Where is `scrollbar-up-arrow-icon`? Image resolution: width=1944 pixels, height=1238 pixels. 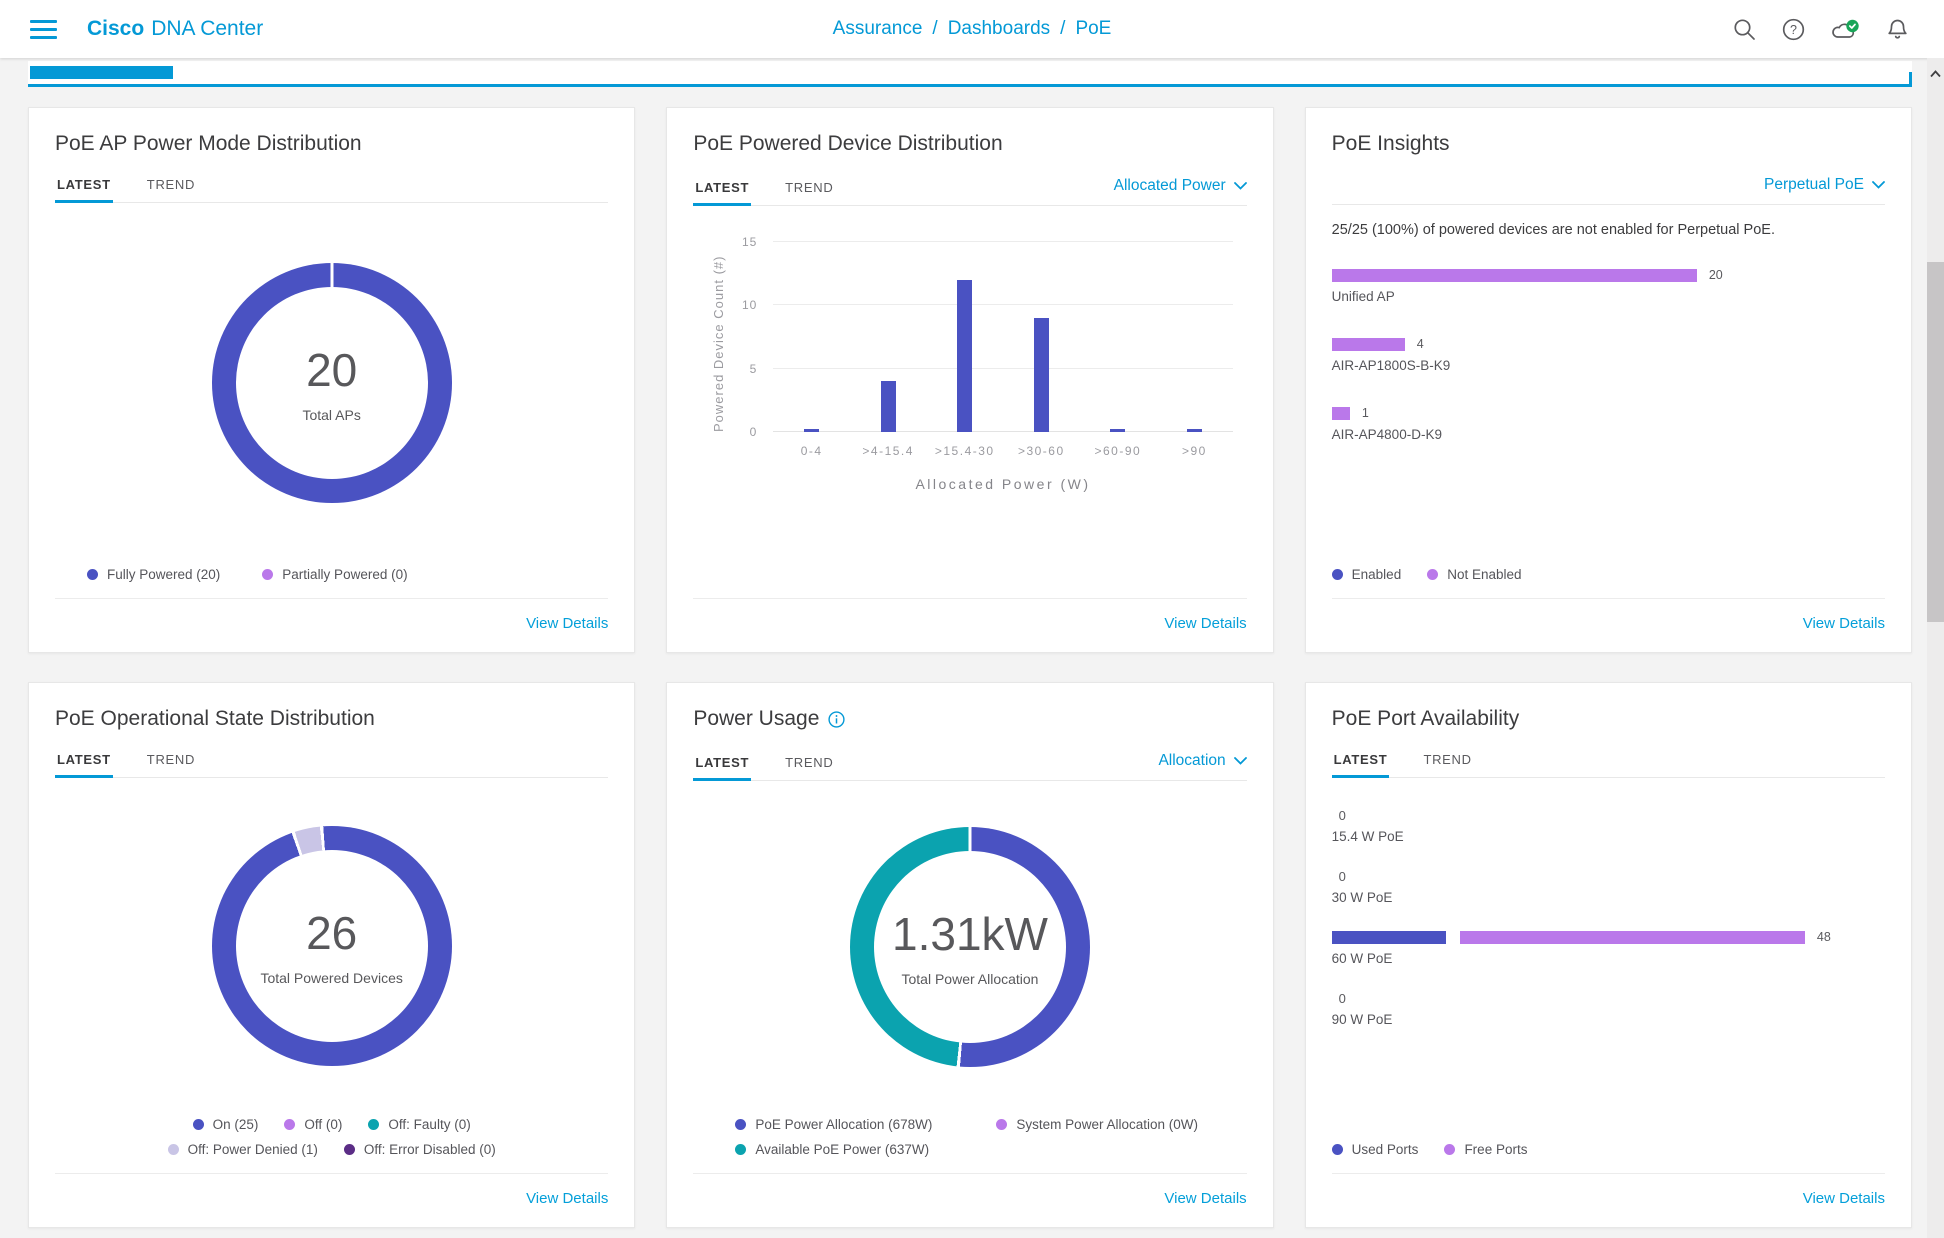
scrollbar-up-arrow-icon is located at coordinates (1935, 73).